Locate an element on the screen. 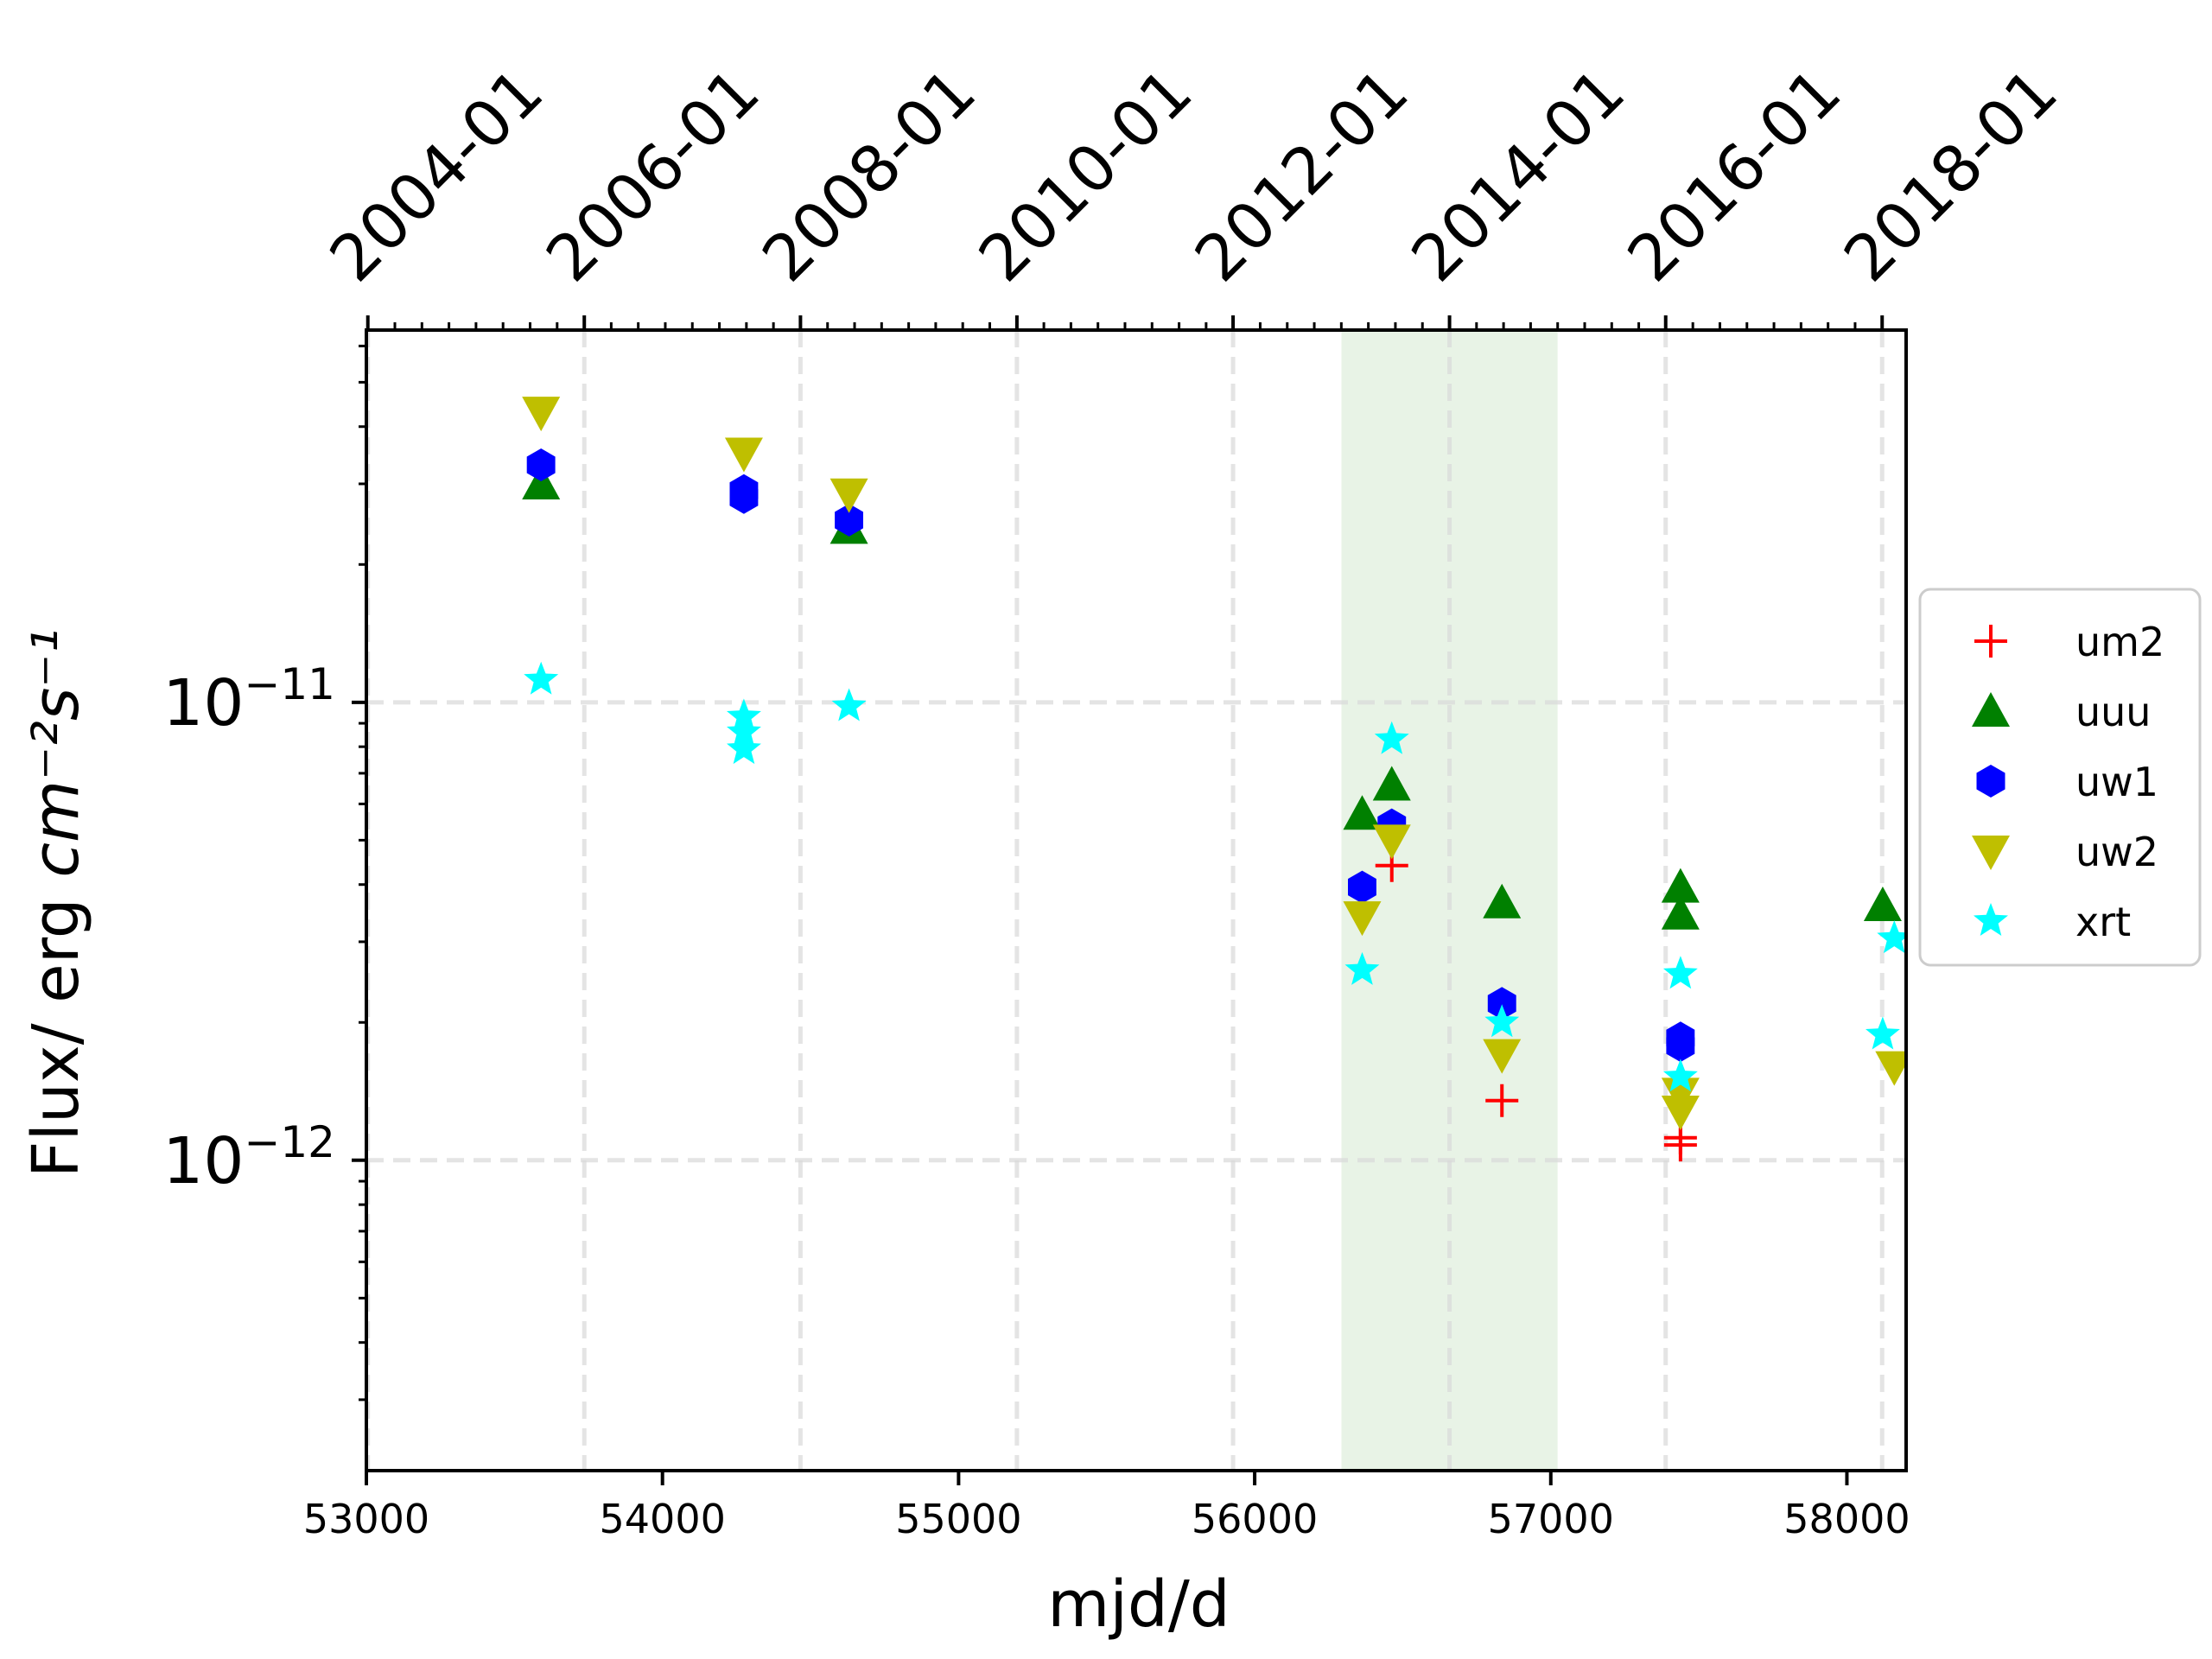 The image size is (2212, 1659). y-tick-label-exponent: −11 is located at coordinates (289, 684).